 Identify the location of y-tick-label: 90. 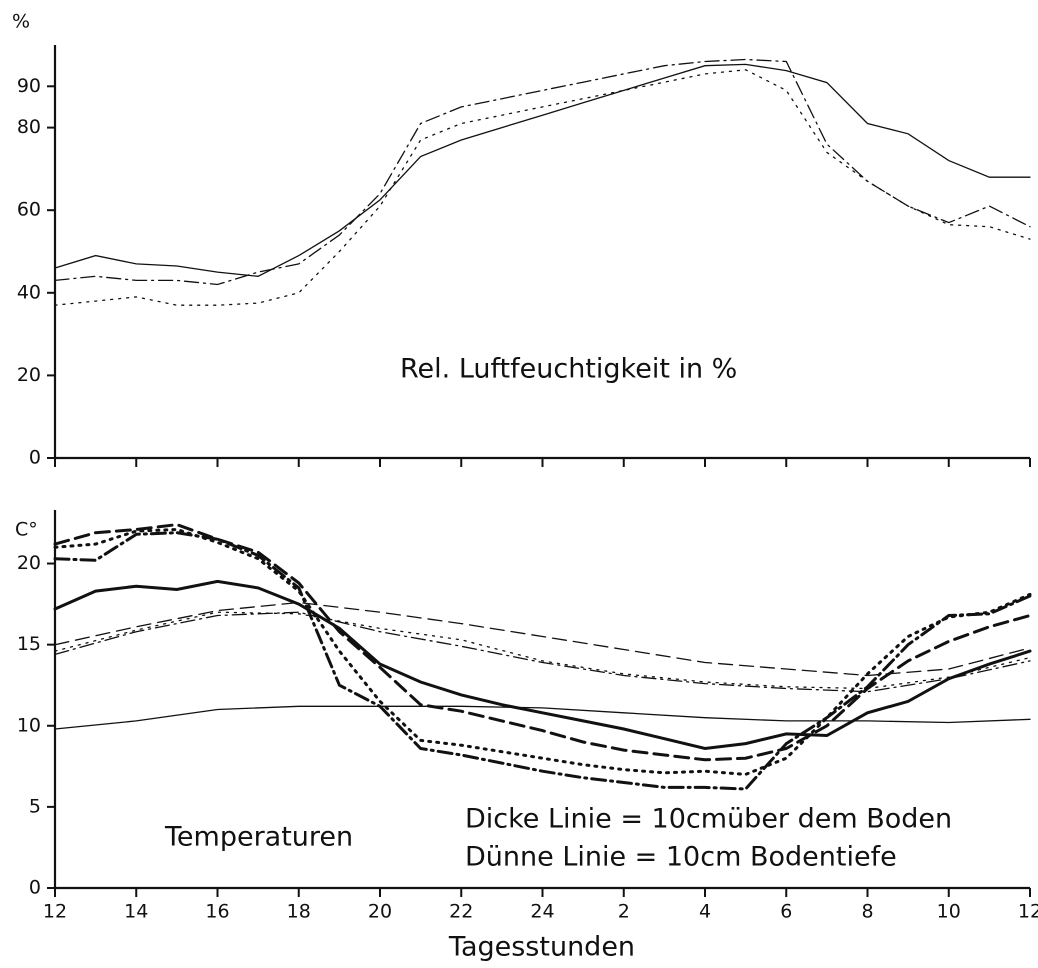
(29, 86).